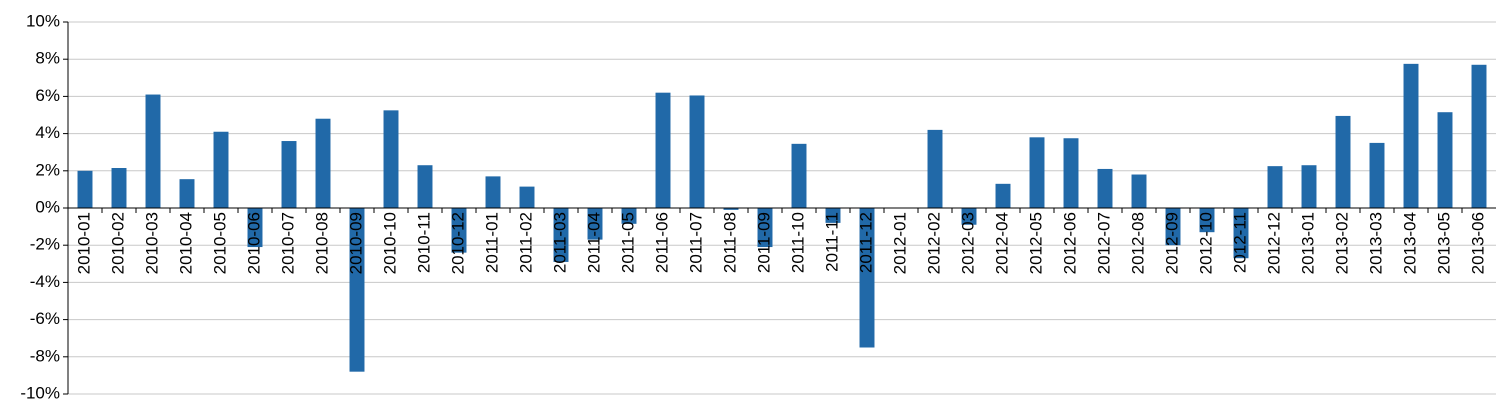 This screenshot has width=1497, height=408. I want to click on x-tick-label: 2012-03, so click(967, 243).